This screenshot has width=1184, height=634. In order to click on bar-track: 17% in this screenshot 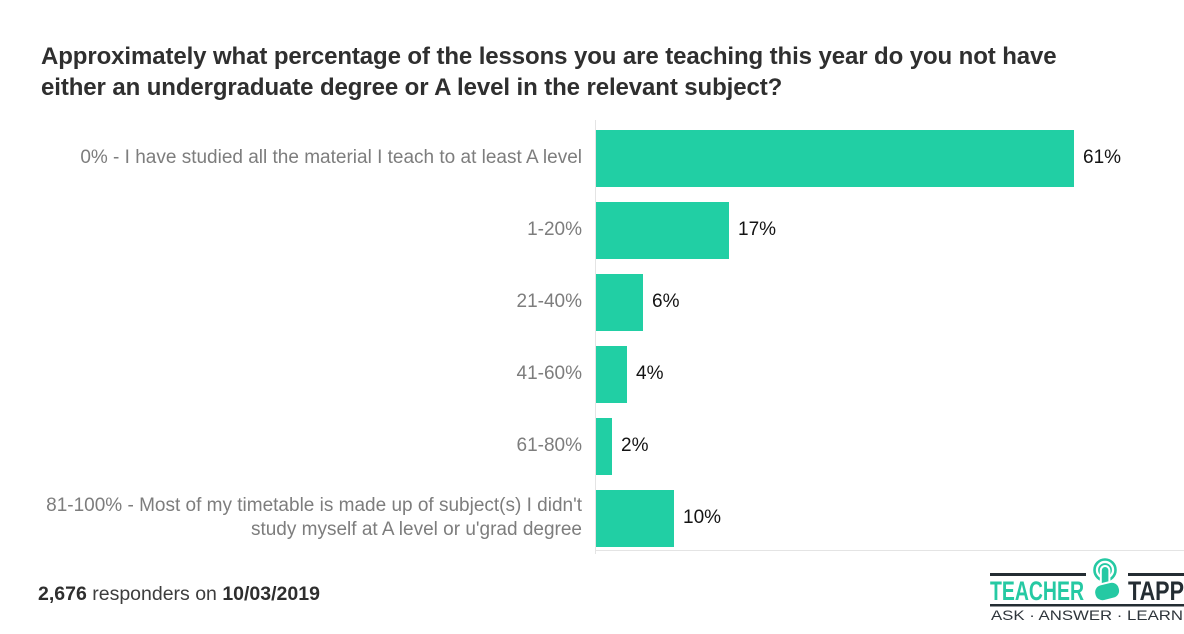, I will do `click(890, 230)`.